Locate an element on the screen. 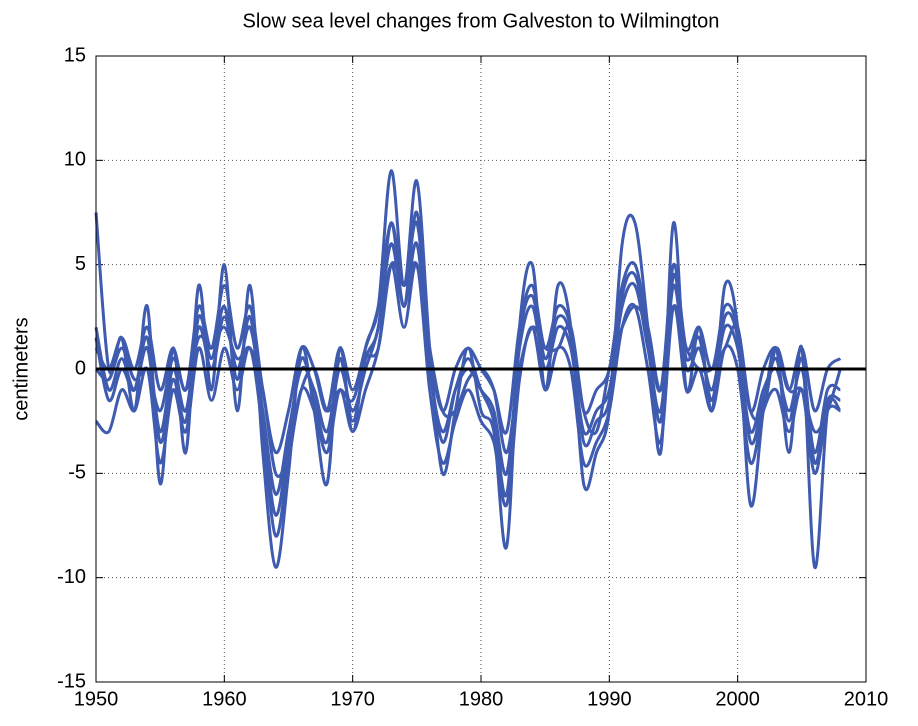 The image size is (918, 726). x-tick-label: 2000 is located at coordinates (737, 699).